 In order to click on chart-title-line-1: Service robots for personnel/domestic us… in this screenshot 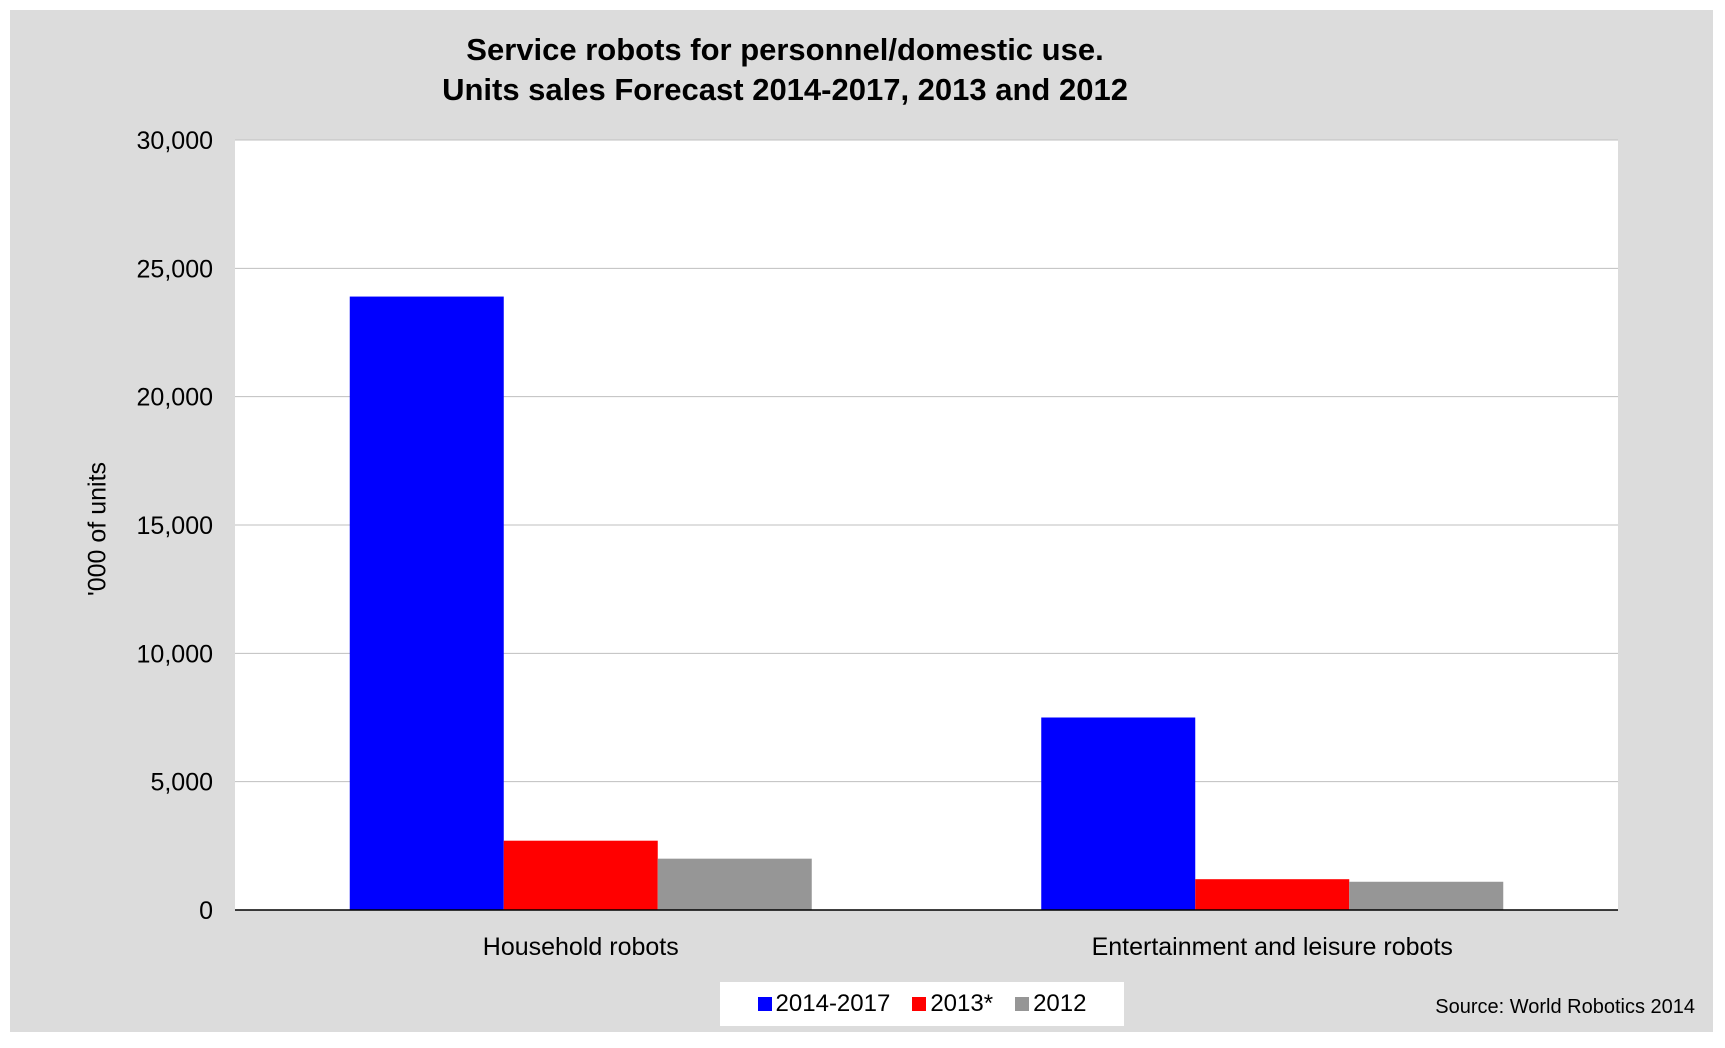, I will do `click(785, 49)`.